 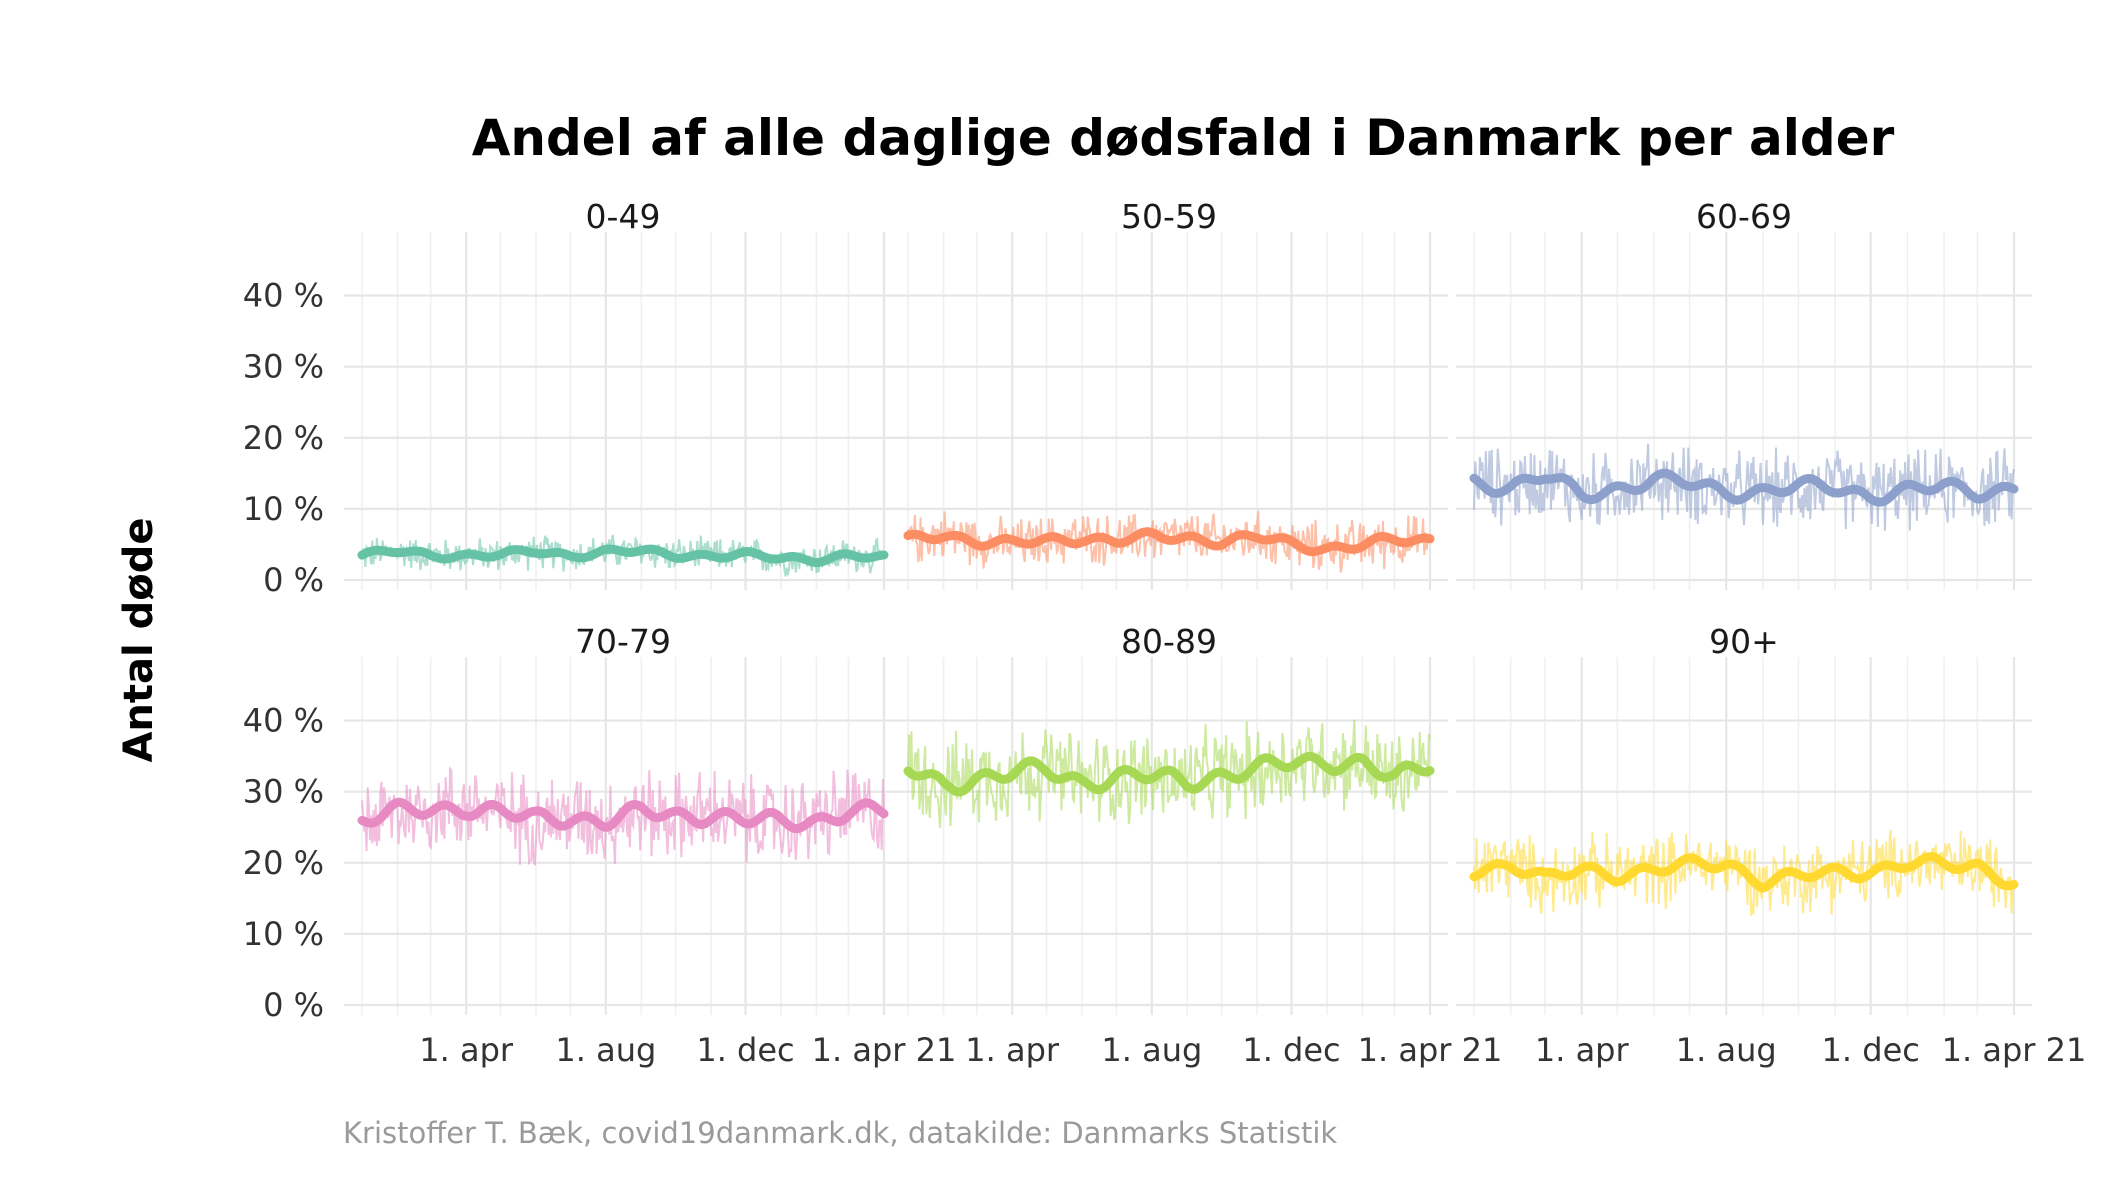 What do you see at coordinates (1771, 845) in the screenshot?
I see `panel-90+: 90+ 1. apr 1. aug 1. dec 1. apr 21` at bounding box center [1771, 845].